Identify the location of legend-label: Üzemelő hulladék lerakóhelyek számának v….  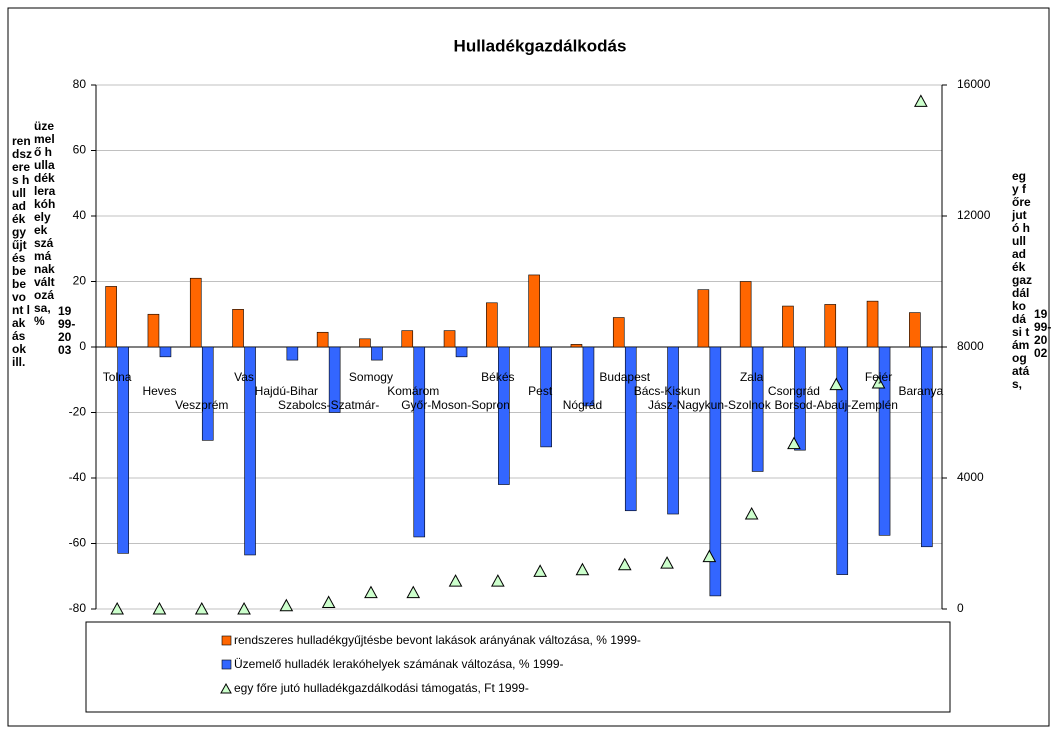
(399, 664).